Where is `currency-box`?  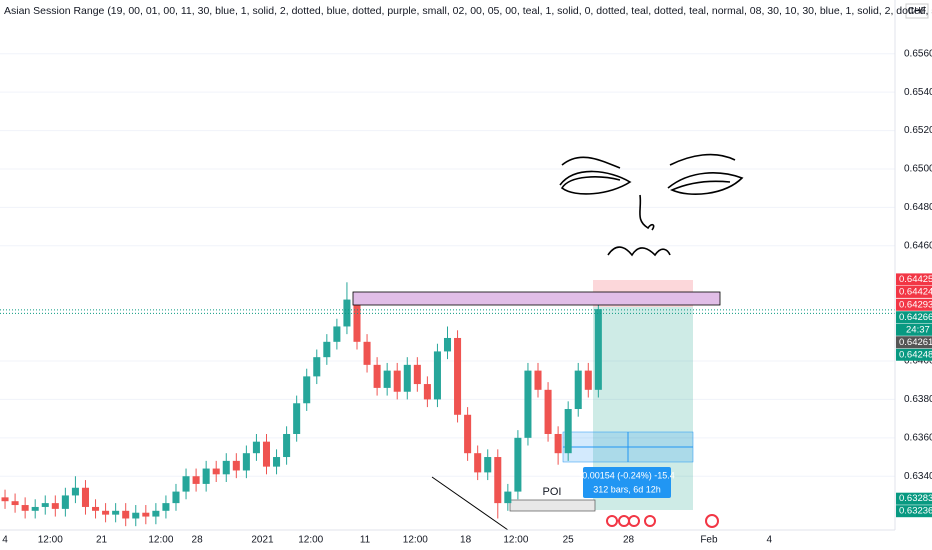 currency-box is located at coordinates (917, 11).